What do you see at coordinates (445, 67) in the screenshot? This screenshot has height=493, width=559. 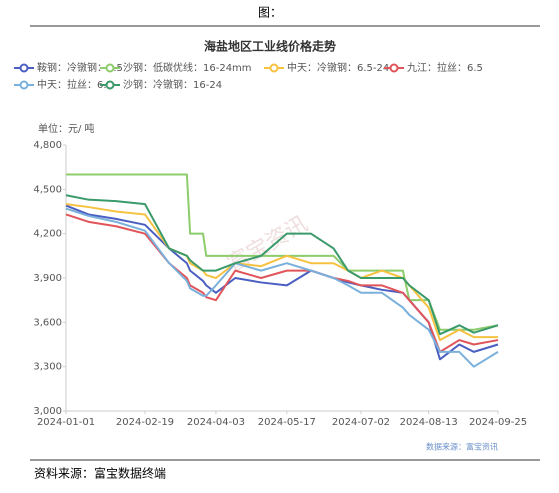 I see `legend-label: 九江：拉丝：6.5` at bounding box center [445, 67].